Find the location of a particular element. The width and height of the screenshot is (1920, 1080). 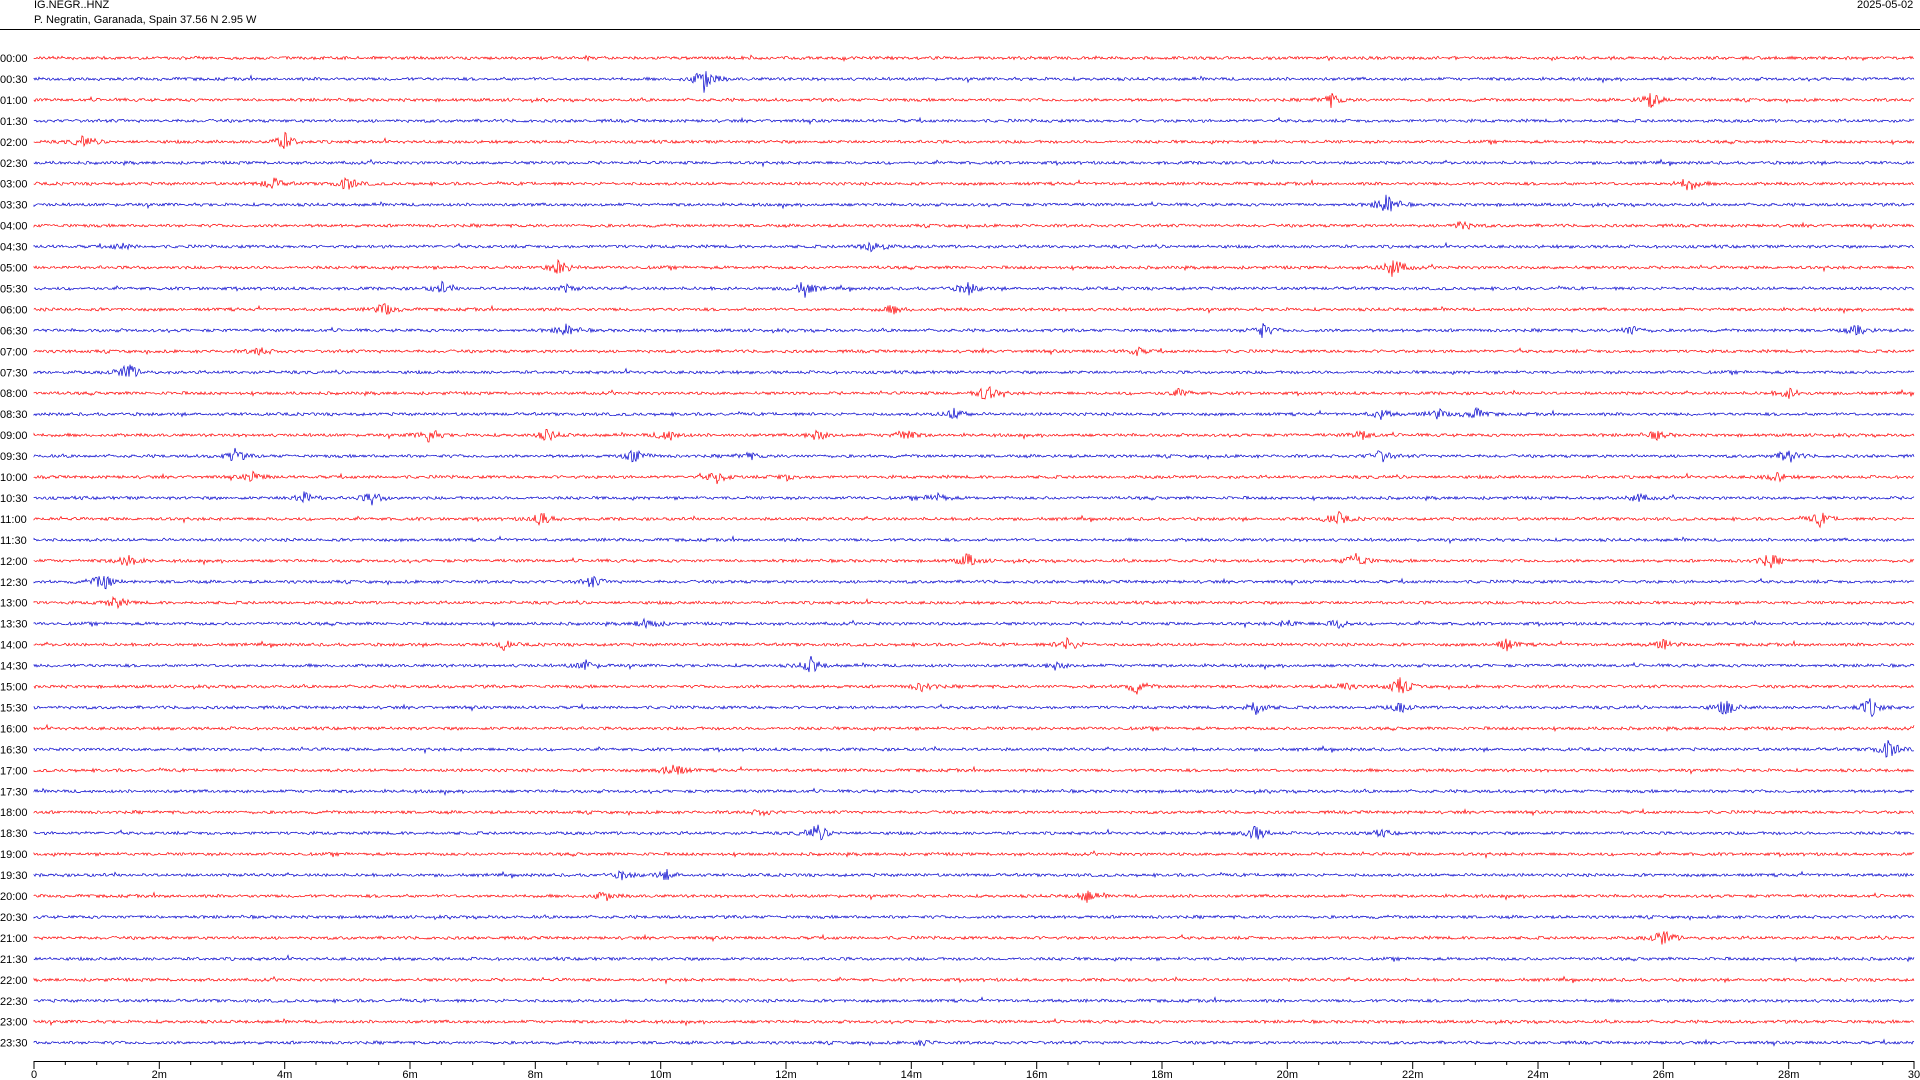

x-tick-label: 2m is located at coordinates (159, 1074).